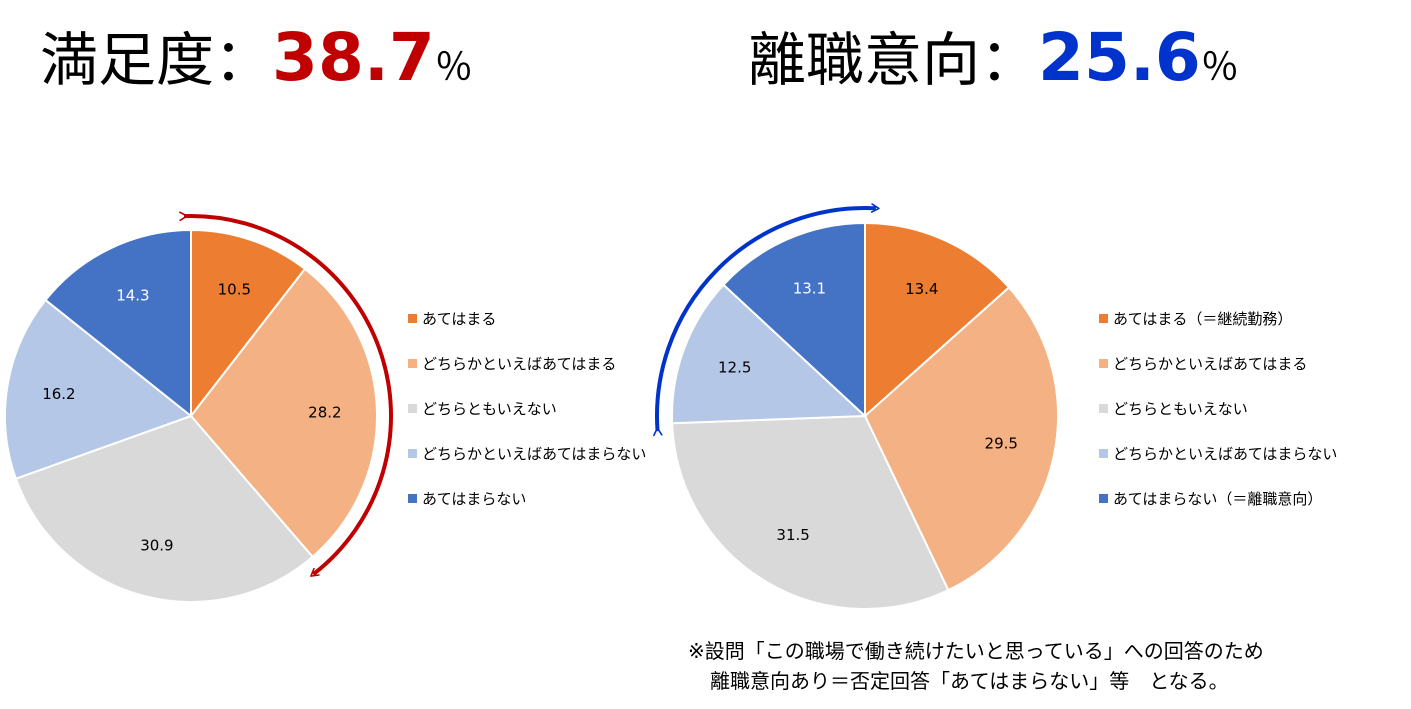 This screenshot has width=1411, height=709. What do you see at coordinates (809, 289) in the screenshot?
I see `turnover-data-label-4: 13.1` at bounding box center [809, 289].